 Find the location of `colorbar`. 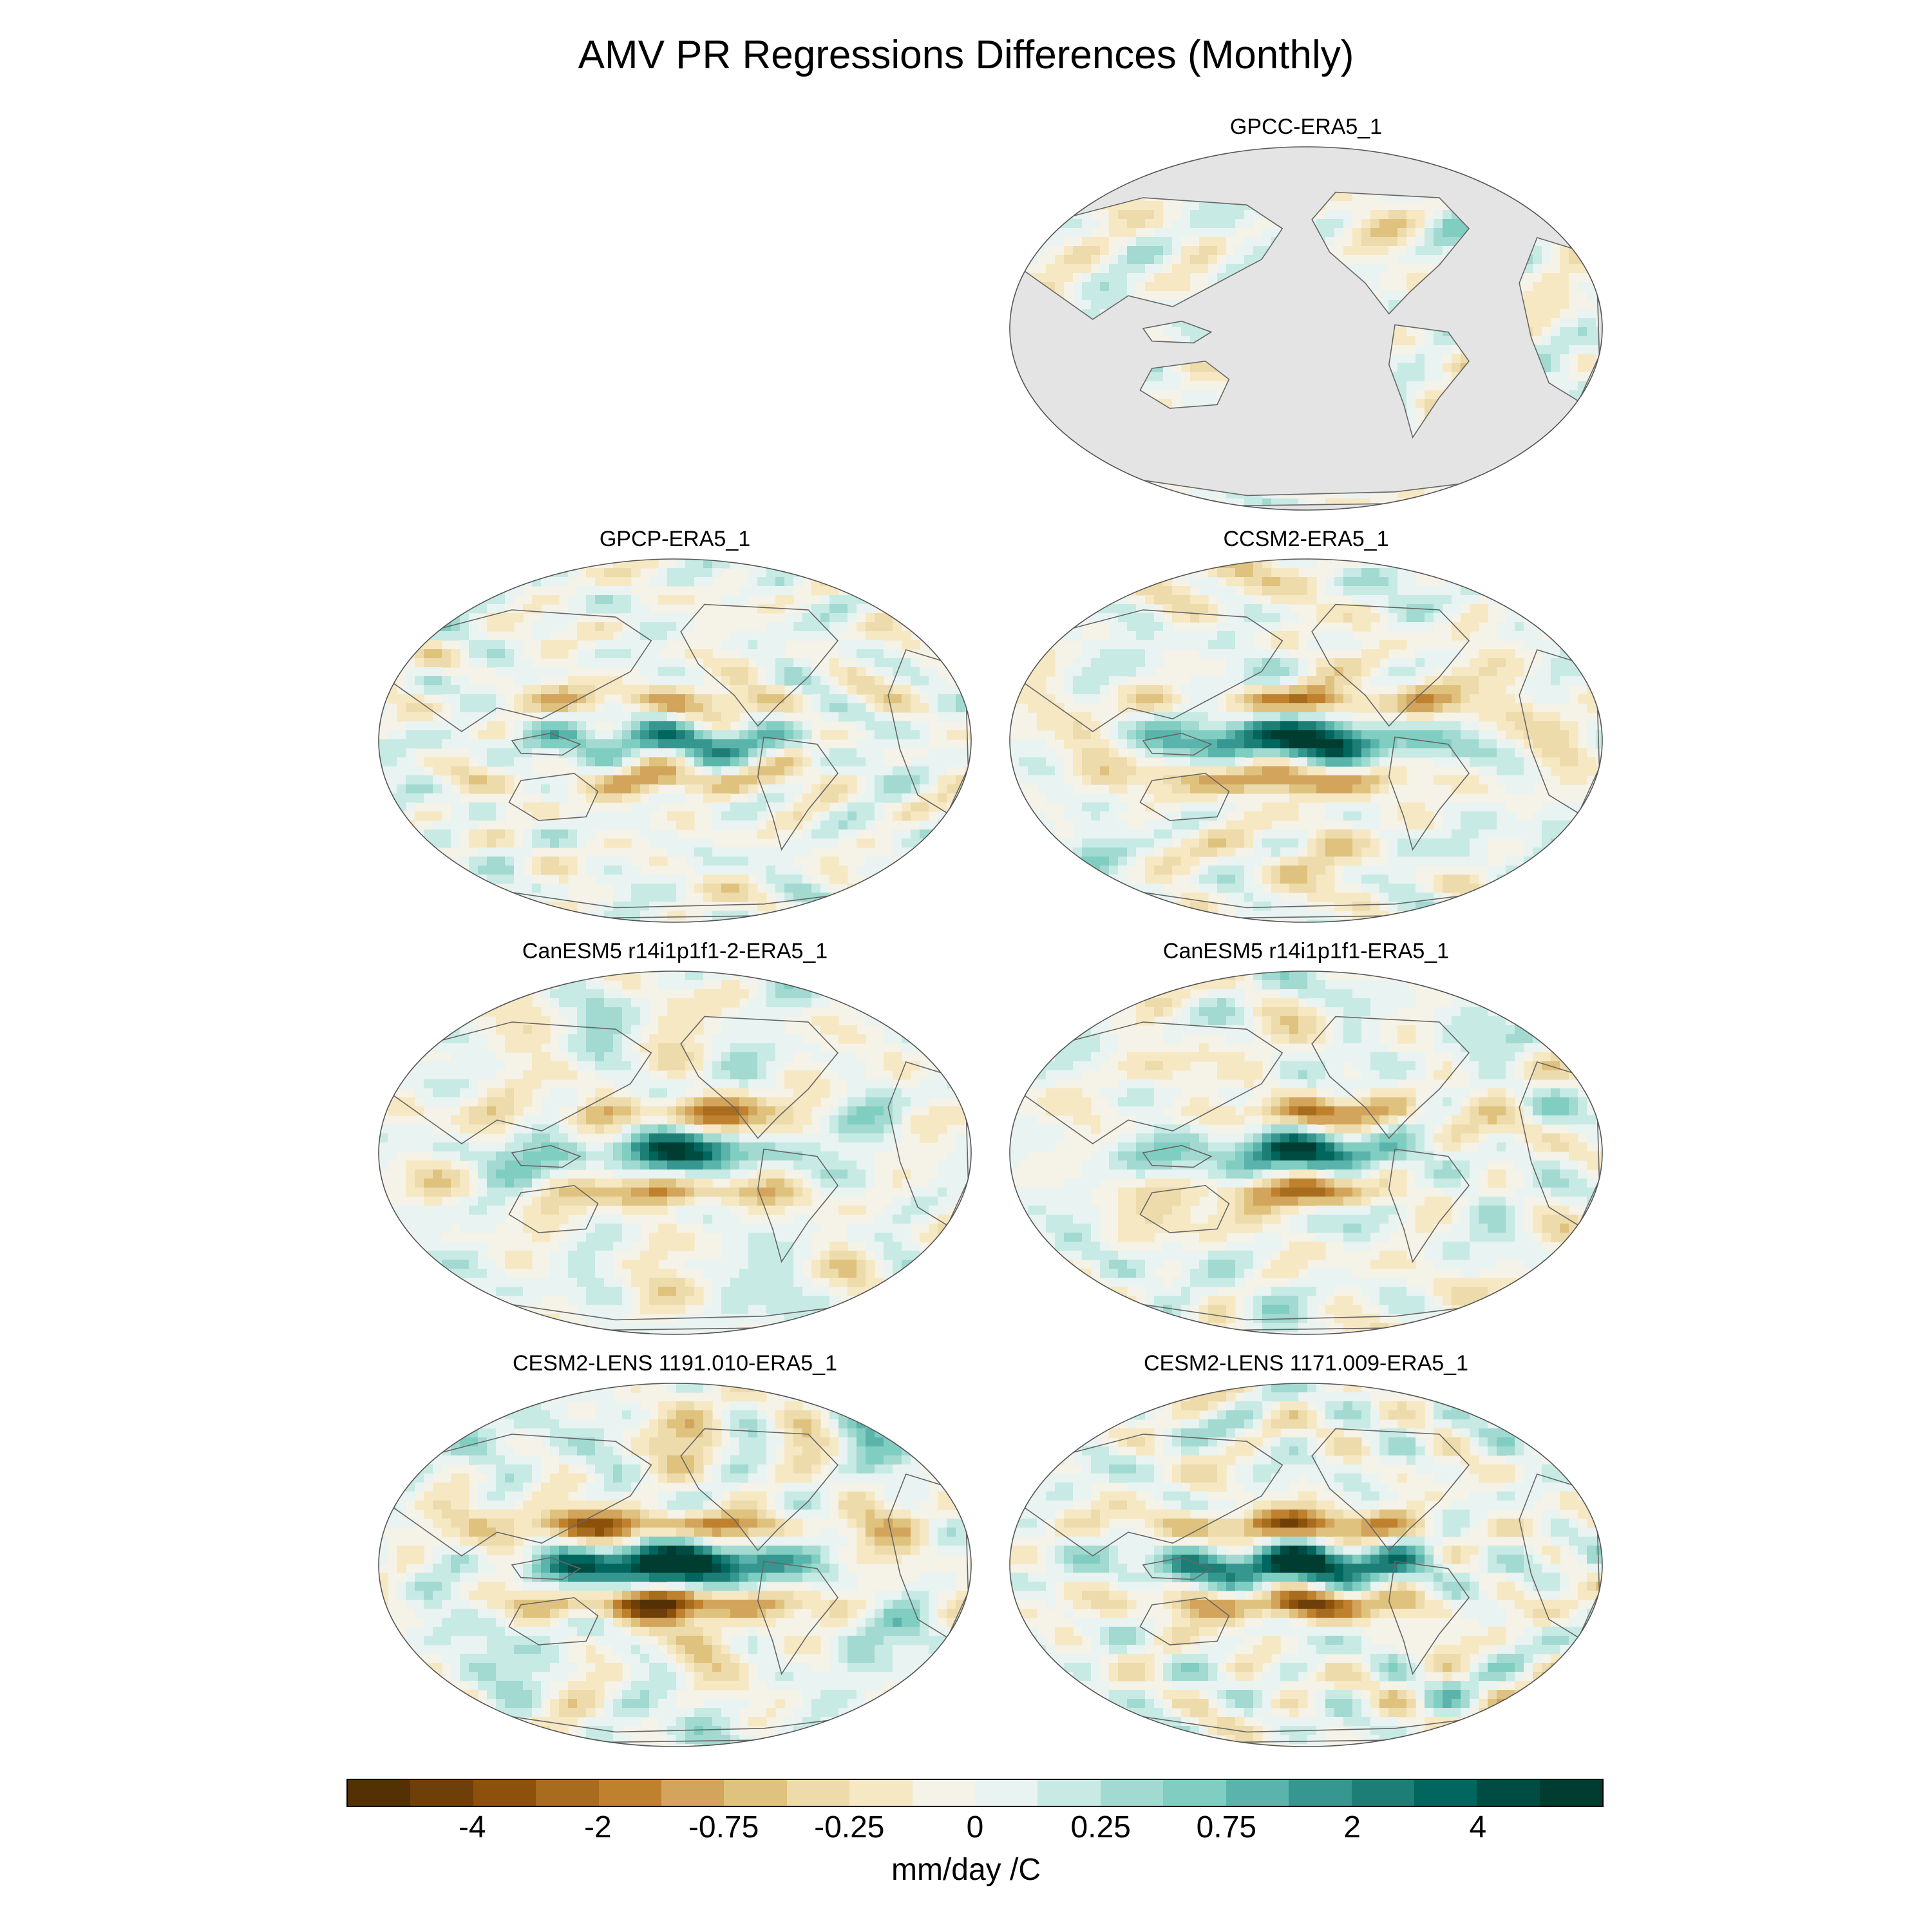

colorbar is located at coordinates (975, 1793).